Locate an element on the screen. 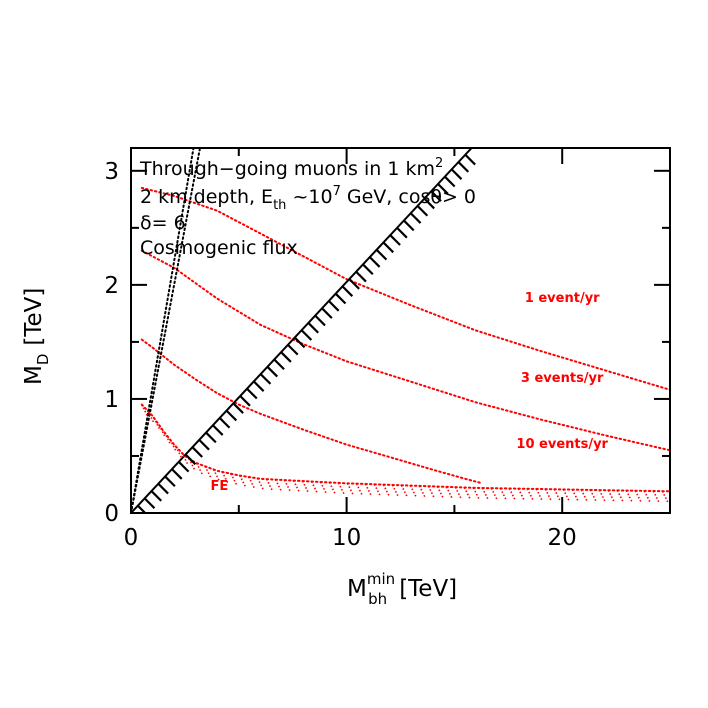  y-tick-label: 3 is located at coordinates (111, 172).